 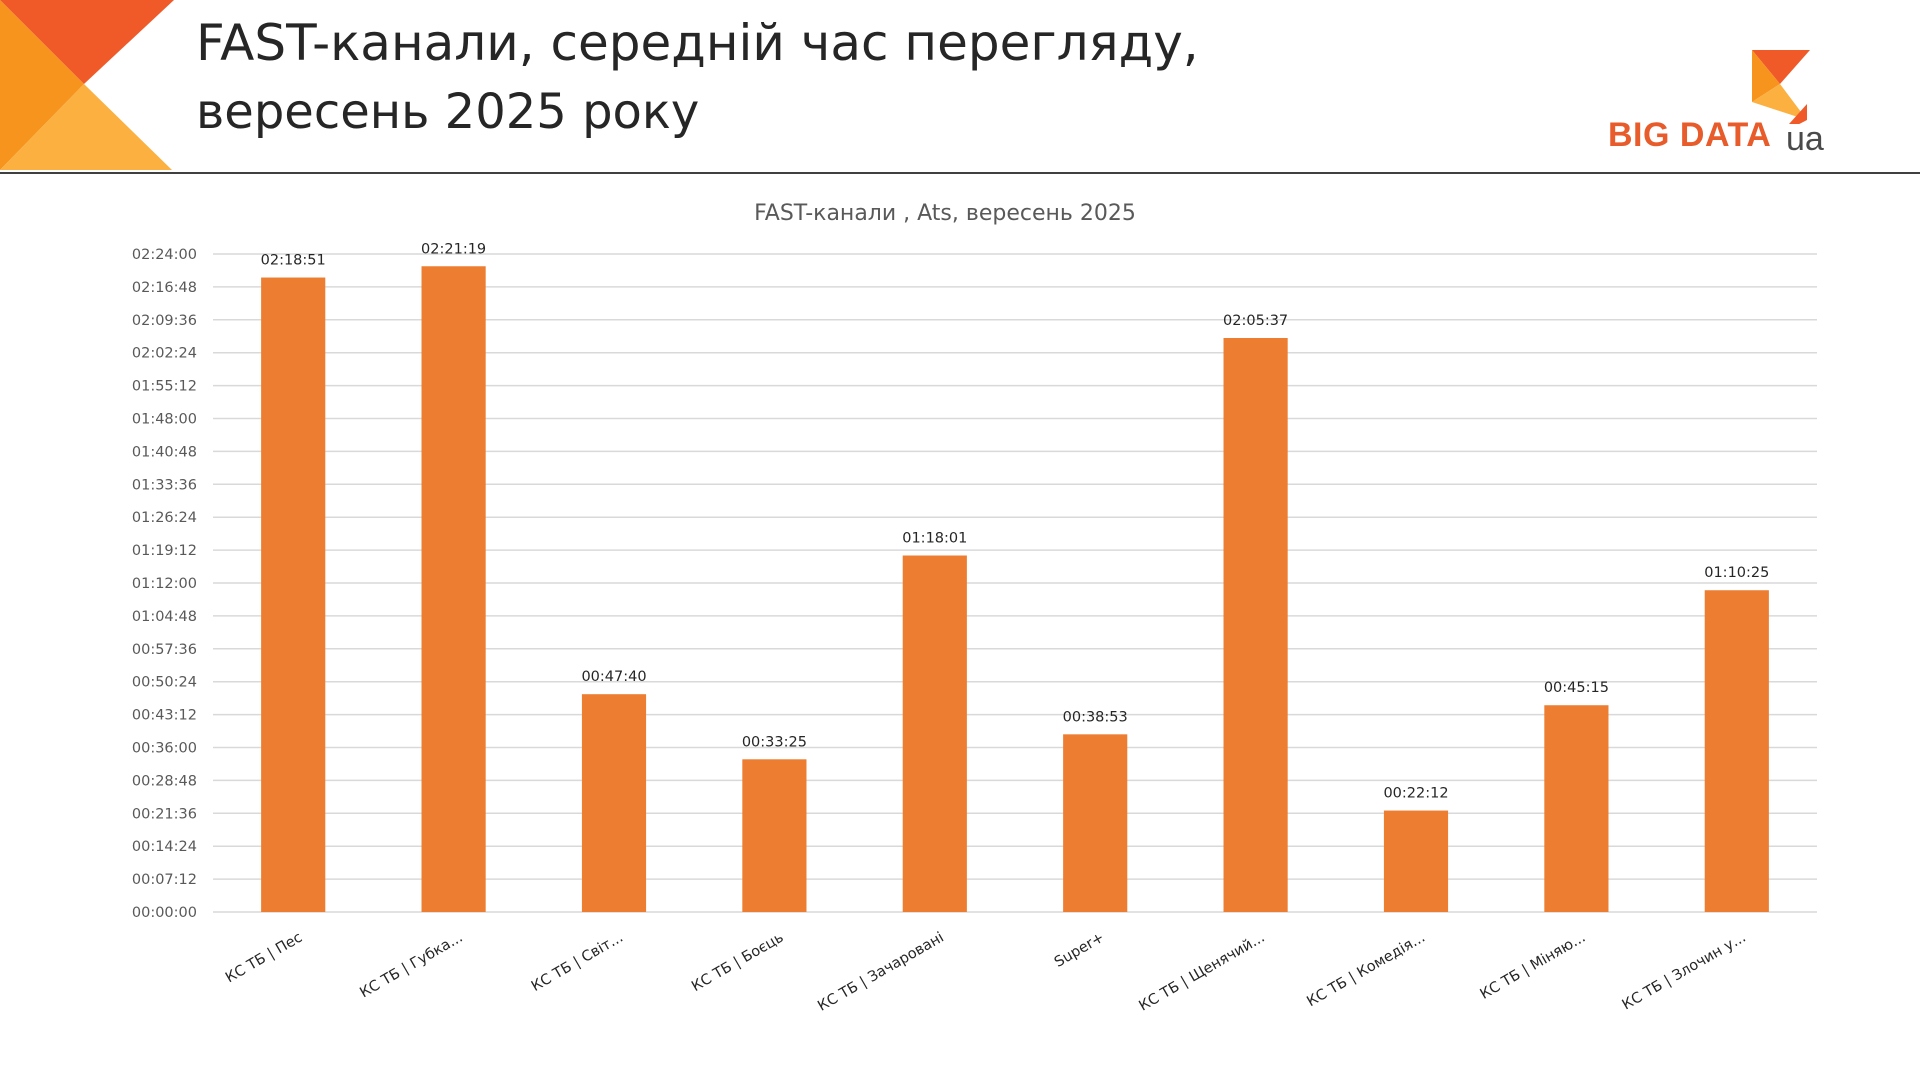 What do you see at coordinates (960, 173) in the screenshot?
I see `header-divider` at bounding box center [960, 173].